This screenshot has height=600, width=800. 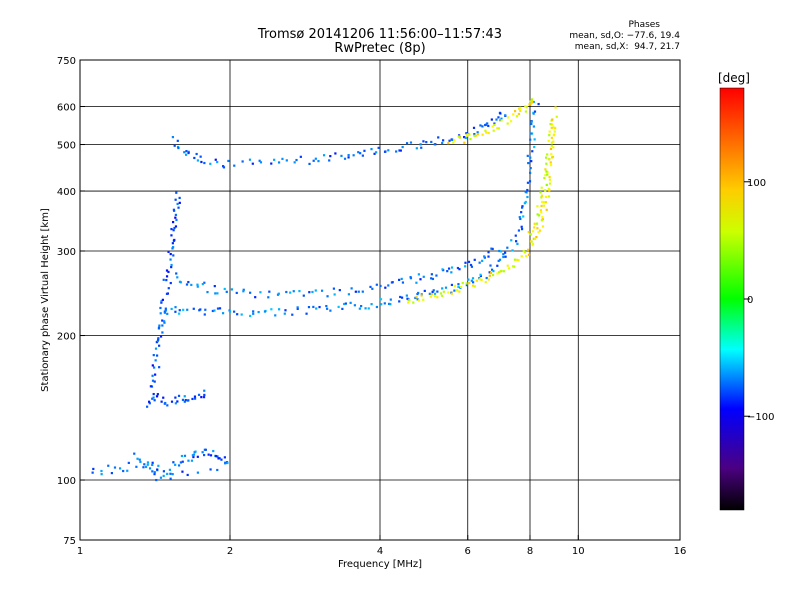 I want to click on chart-title-line2: RwPretec (8p), so click(x=380, y=48).